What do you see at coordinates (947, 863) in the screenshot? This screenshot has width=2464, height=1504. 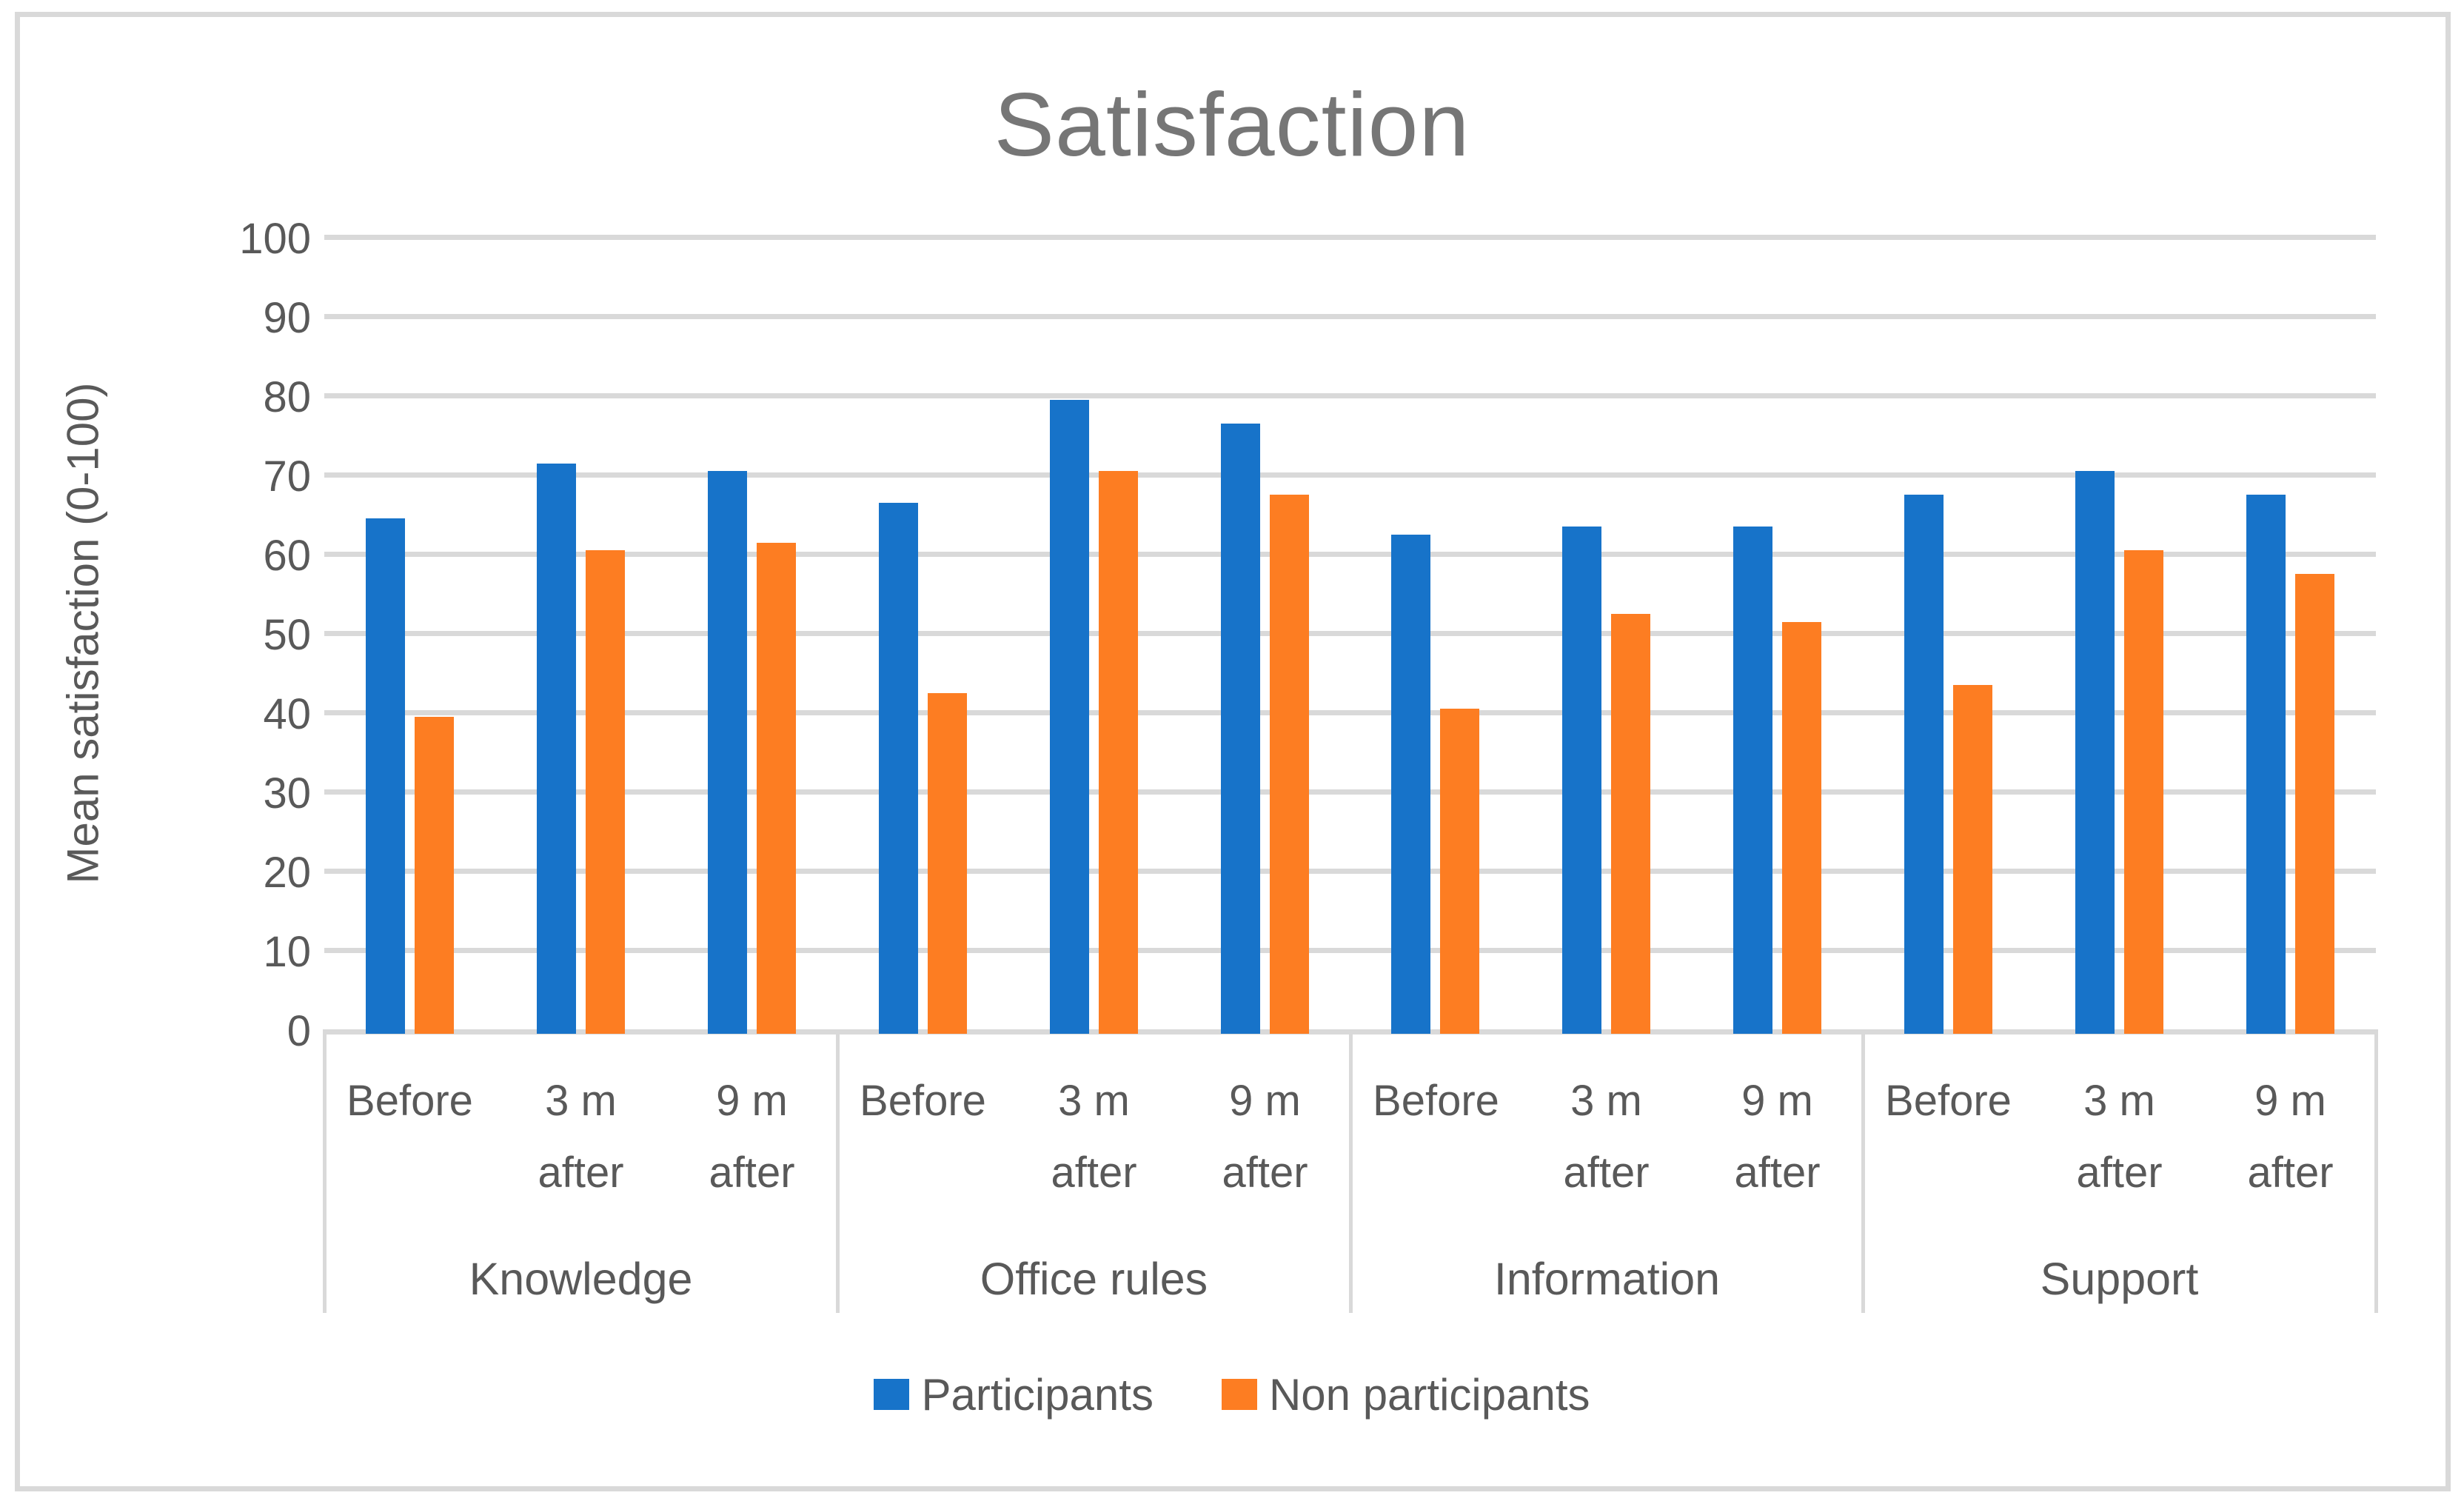 I see `bar-non-participants-office-rules-before` at bounding box center [947, 863].